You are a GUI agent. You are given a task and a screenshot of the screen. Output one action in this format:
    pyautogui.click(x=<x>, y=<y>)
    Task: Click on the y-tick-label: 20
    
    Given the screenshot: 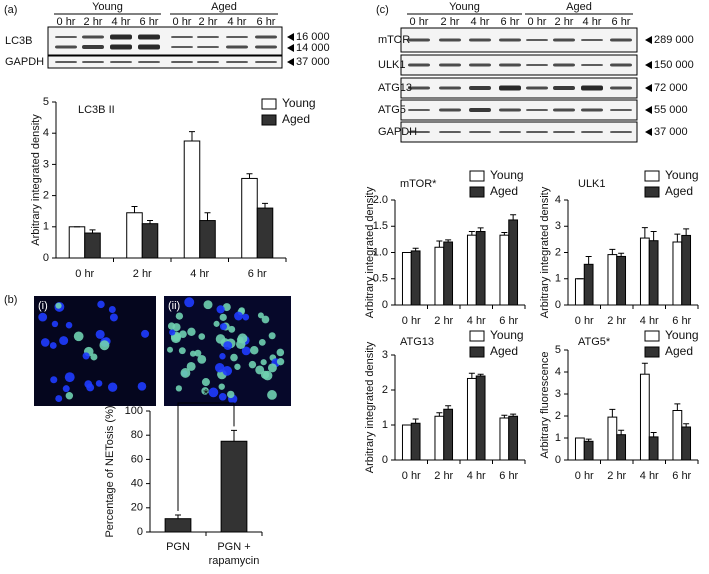 What is the action you would take?
    pyautogui.click(x=137, y=508)
    